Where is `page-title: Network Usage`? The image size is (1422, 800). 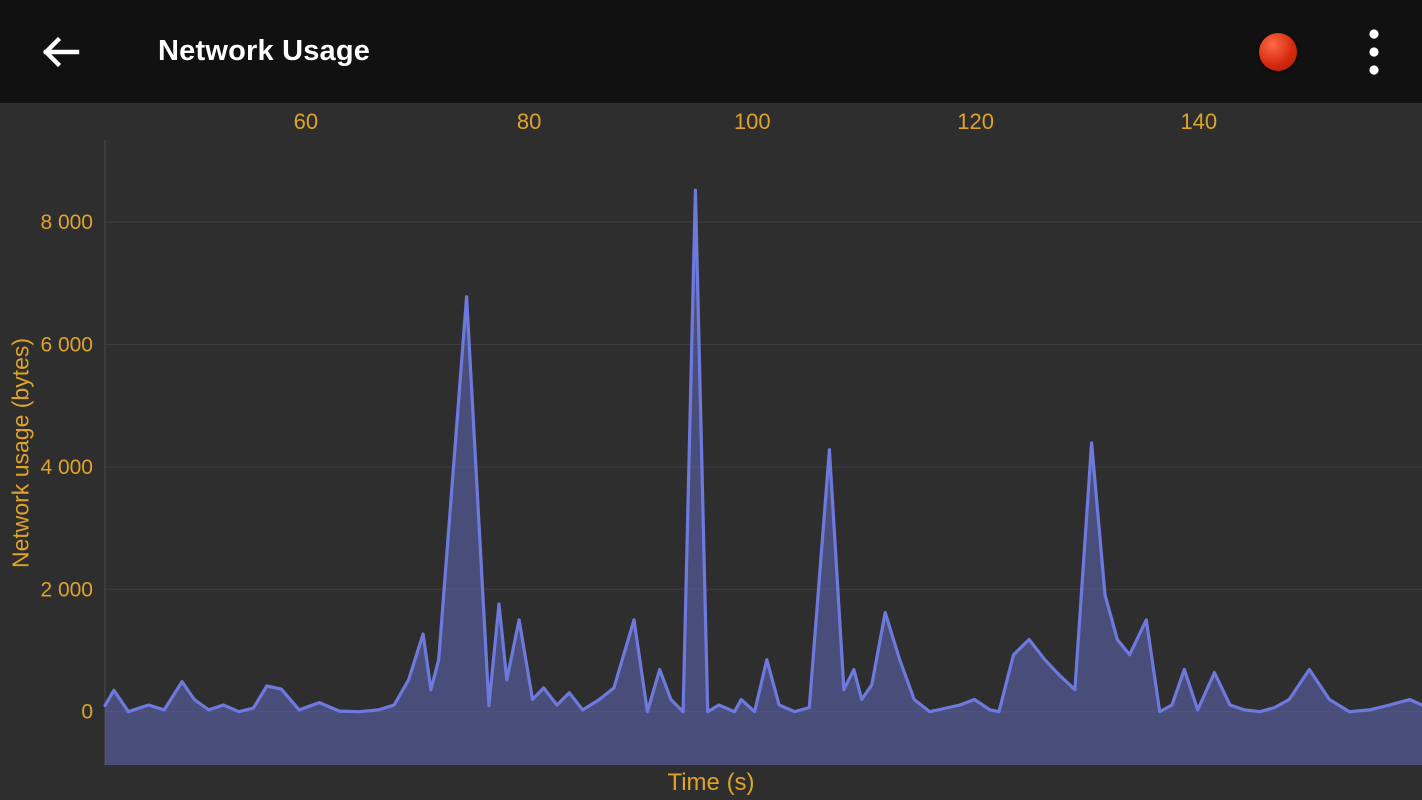 page-title: Network Usage is located at coordinates (264, 51).